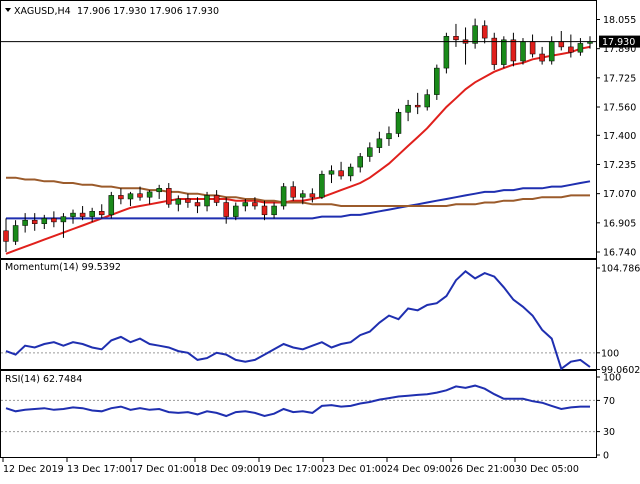 The height and width of the screenshot is (484, 640). I want to click on time-tick-label: 23 Dec 01:00, so click(355, 469).